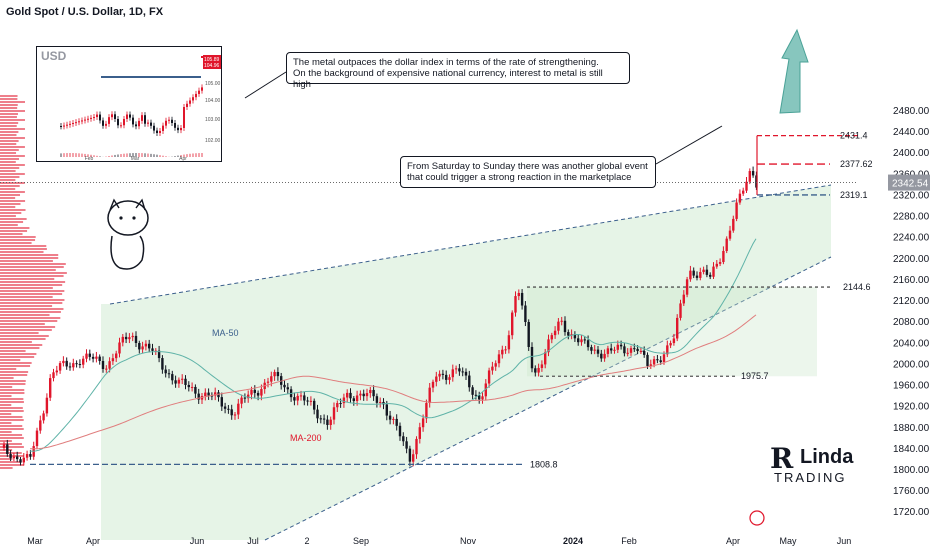 The height and width of the screenshot is (555, 932). Describe the element at coordinates (127, 252) in the screenshot. I see `mascot-body` at that location.